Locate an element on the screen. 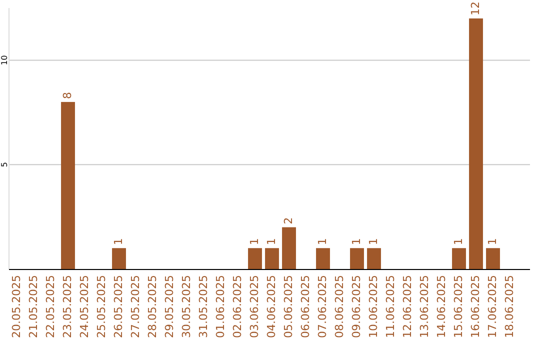  x-tick-label: 11.06.2025 is located at coordinates (391, 306).